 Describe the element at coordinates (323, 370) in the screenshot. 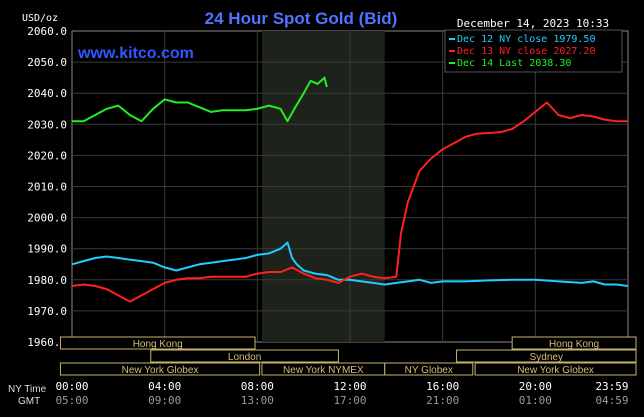

I see `market-label: New York NYMEX` at that location.